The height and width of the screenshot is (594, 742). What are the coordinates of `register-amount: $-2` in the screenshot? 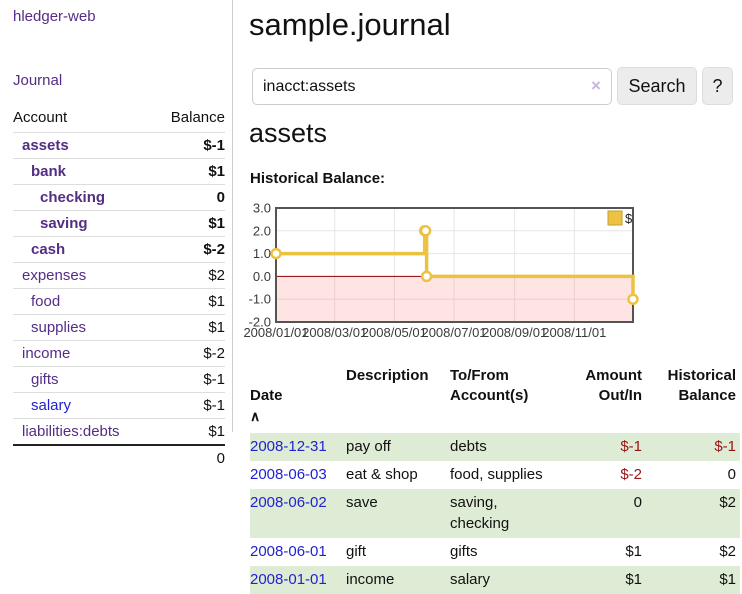 It's located at (631, 474).